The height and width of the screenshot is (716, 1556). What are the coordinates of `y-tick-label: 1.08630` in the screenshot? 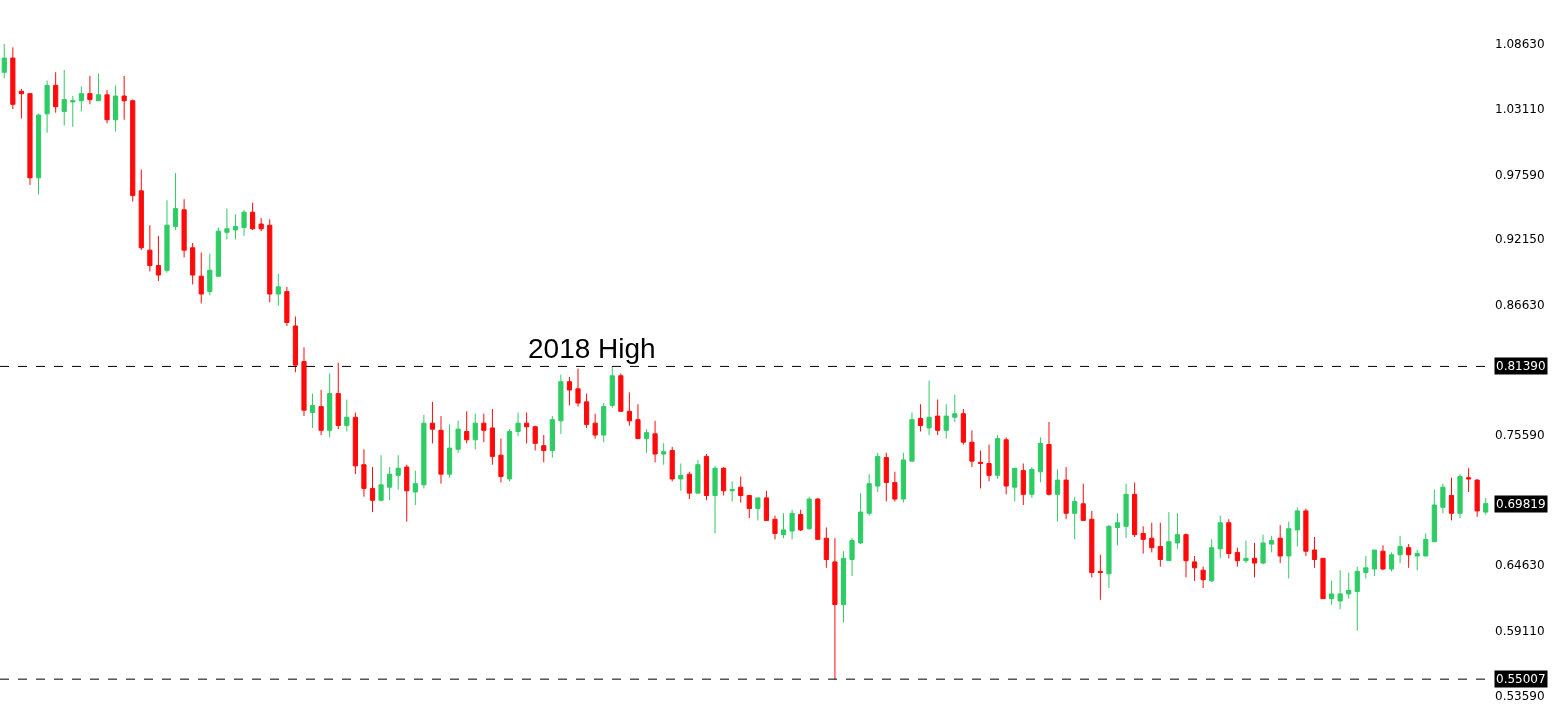 It's located at (1520, 43).